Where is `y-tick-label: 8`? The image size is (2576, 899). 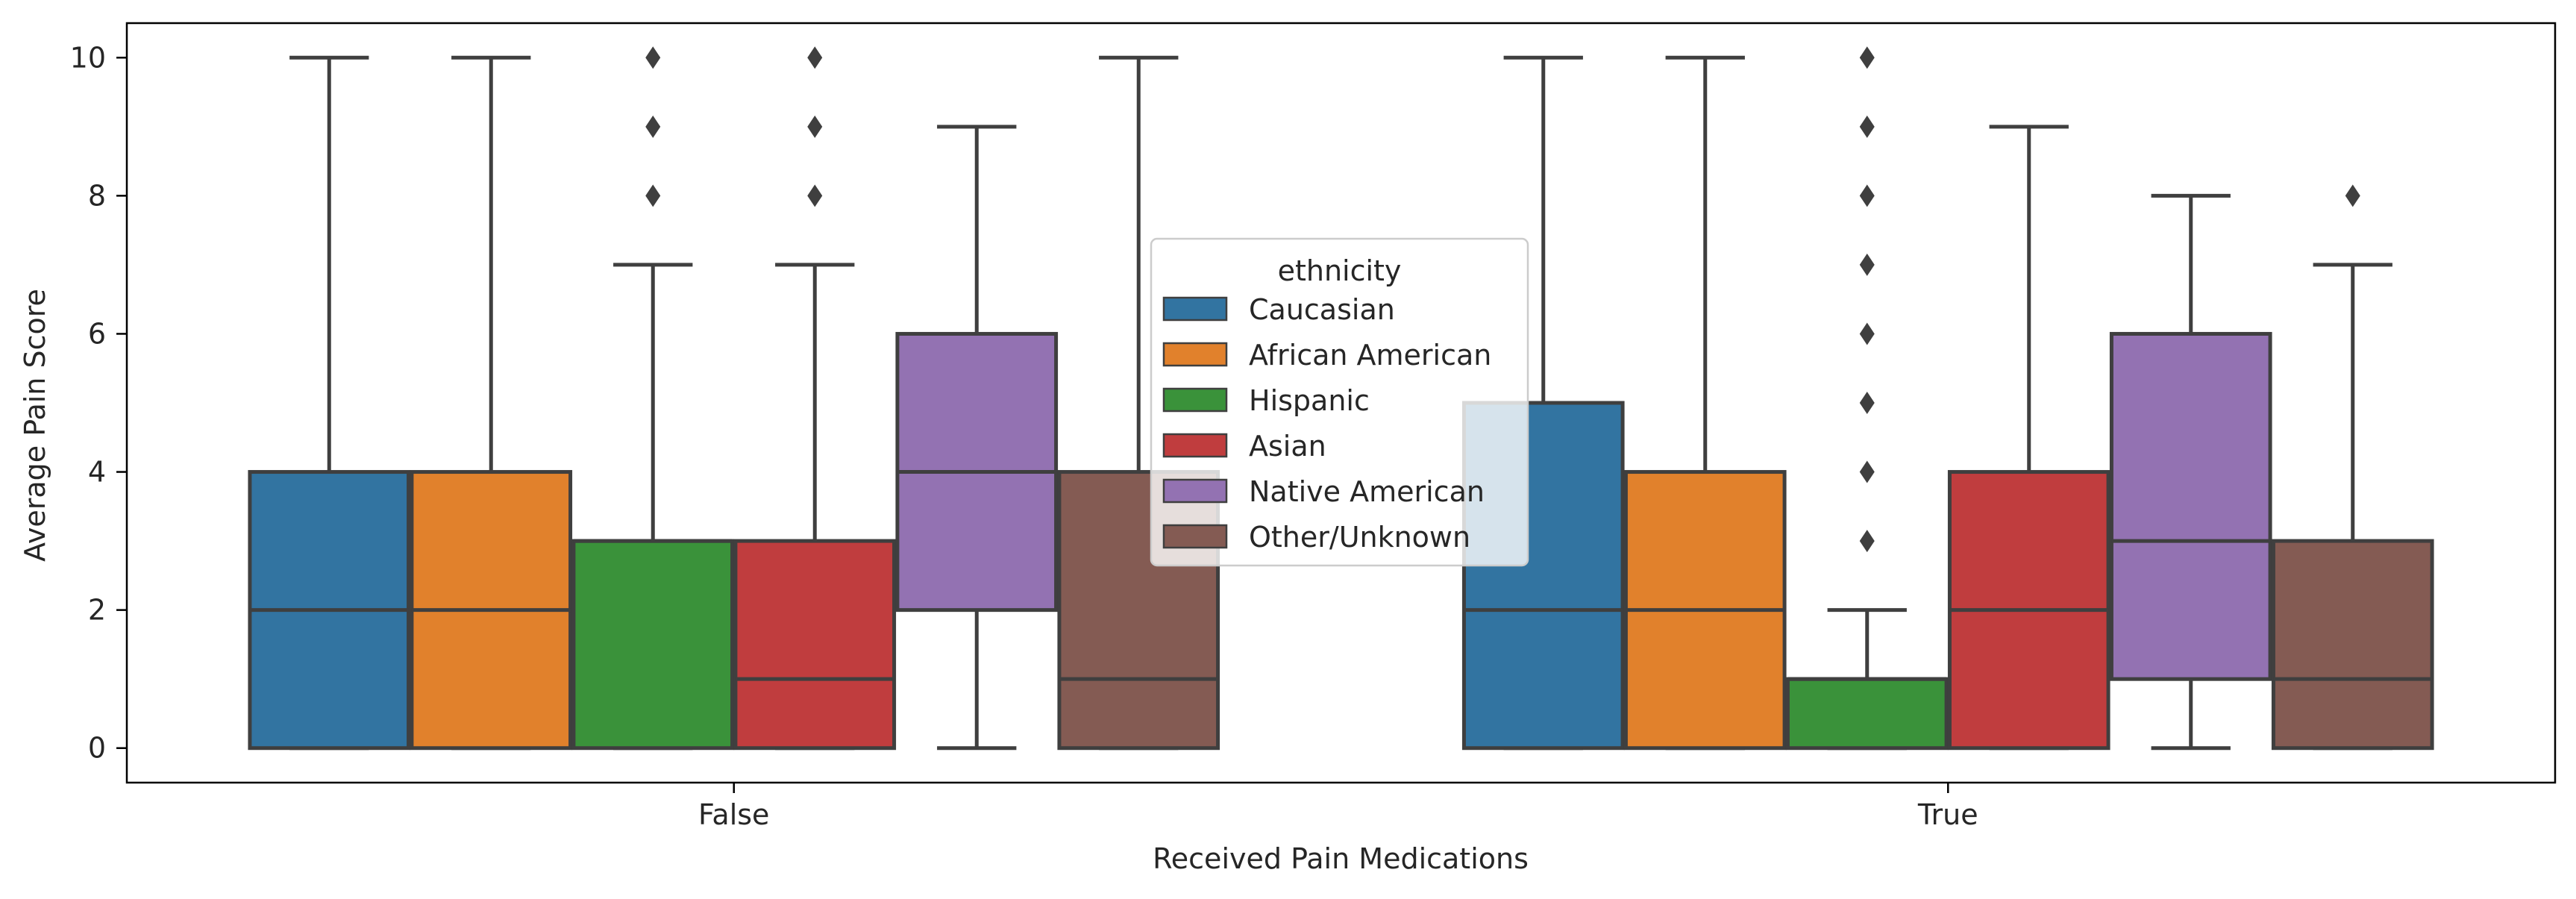 y-tick-label: 8 is located at coordinates (97, 195).